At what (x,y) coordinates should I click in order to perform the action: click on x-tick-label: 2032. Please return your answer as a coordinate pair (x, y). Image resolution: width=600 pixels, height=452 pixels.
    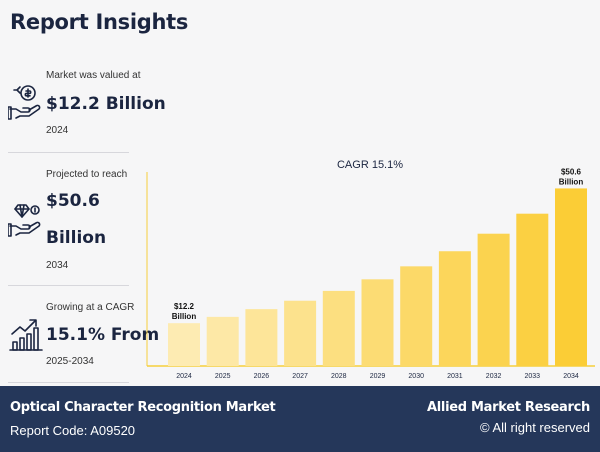
    Looking at the image, I should click on (494, 376).